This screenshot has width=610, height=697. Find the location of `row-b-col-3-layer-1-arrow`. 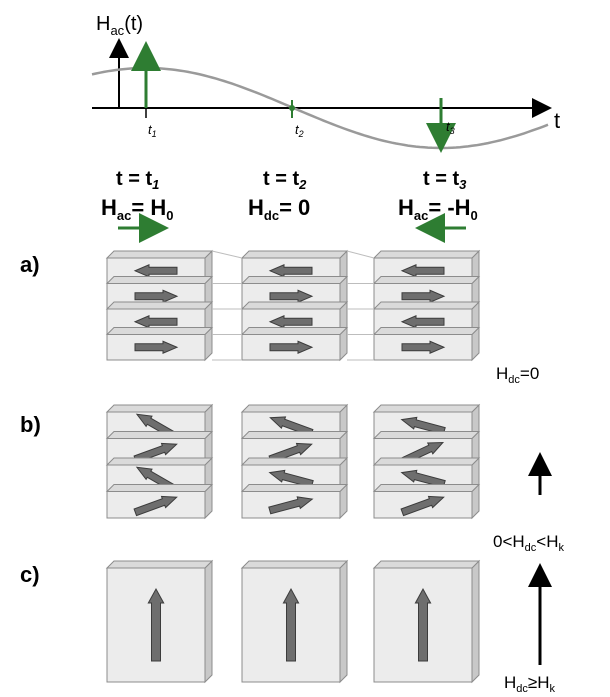

row-b-col-3-layer-1-arrow is located at coordinates (423, 425).